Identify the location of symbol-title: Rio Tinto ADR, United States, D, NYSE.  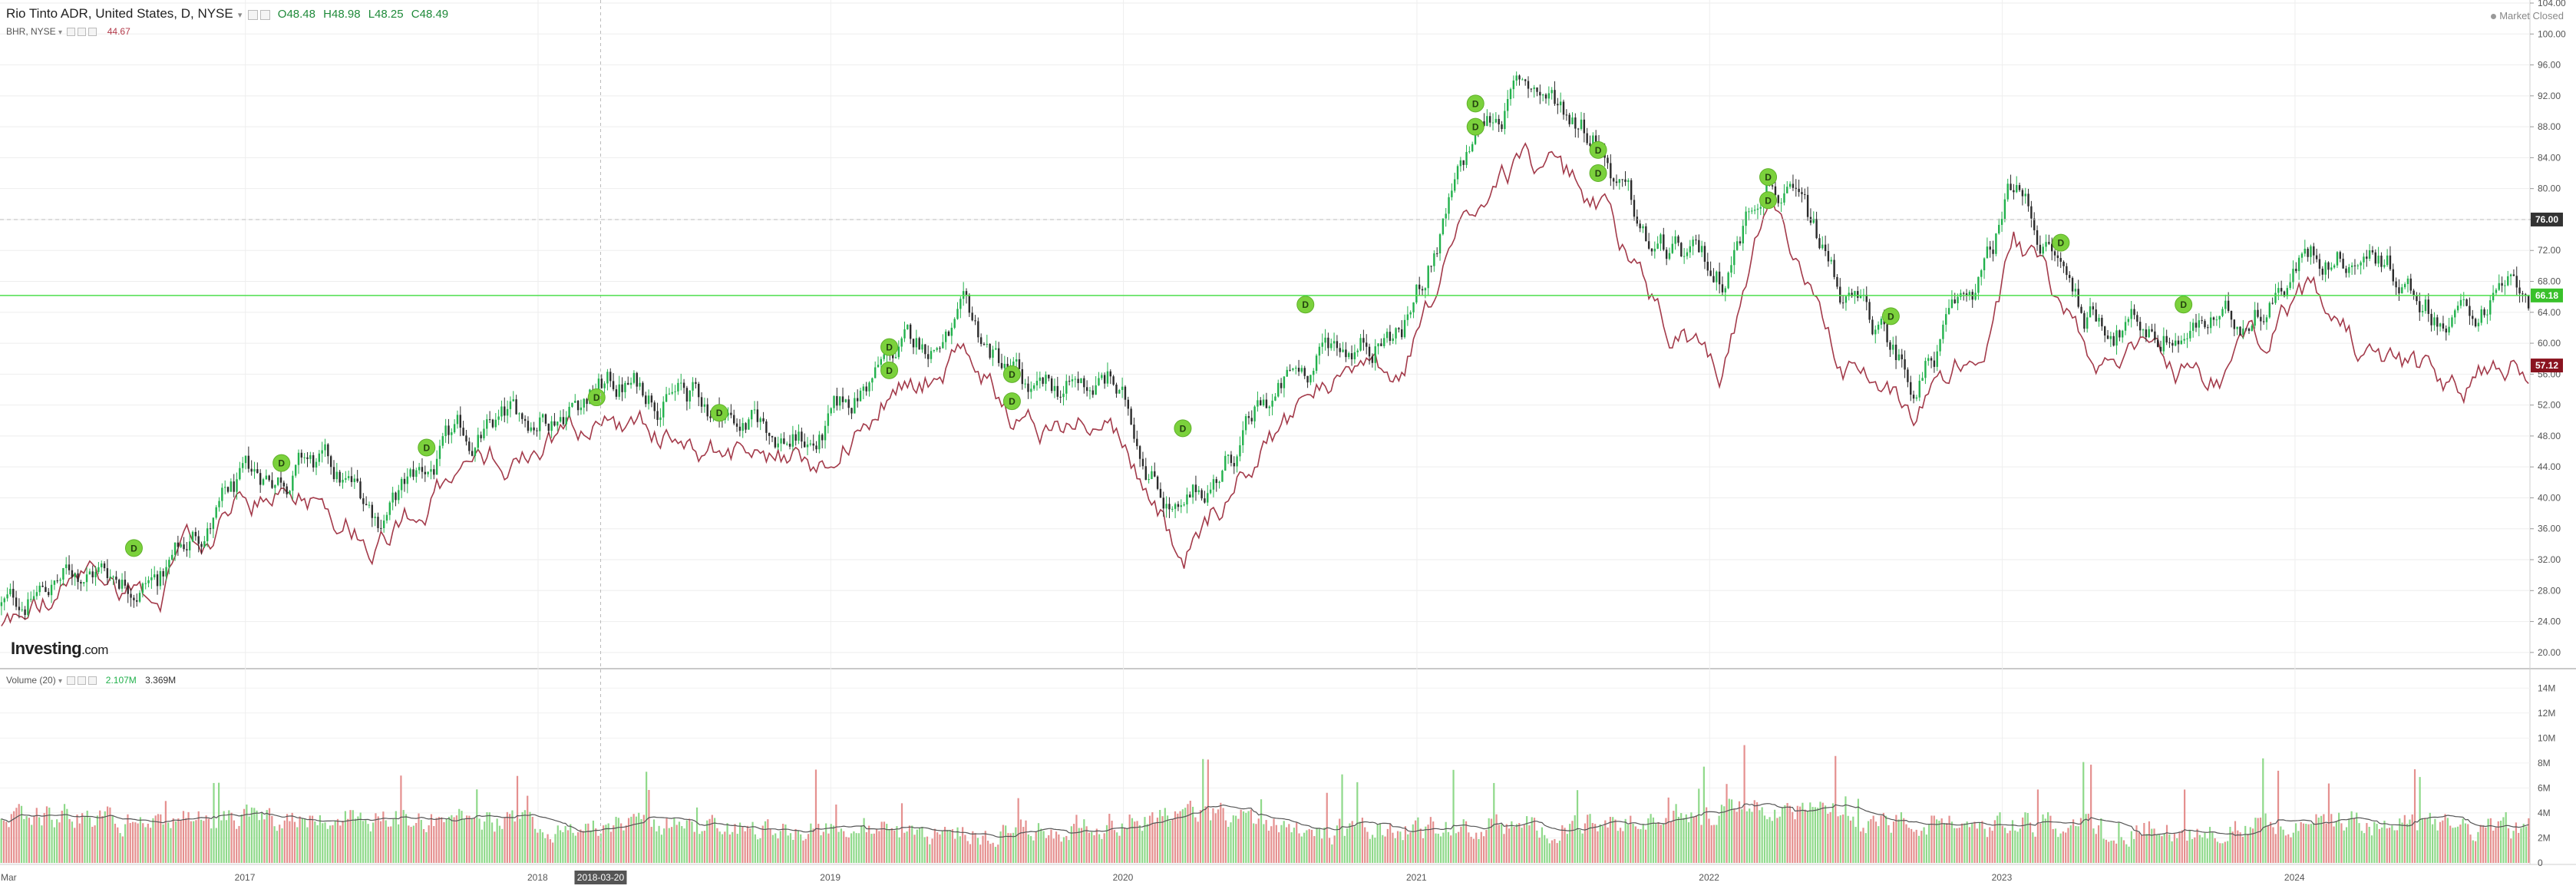
(119, 14).